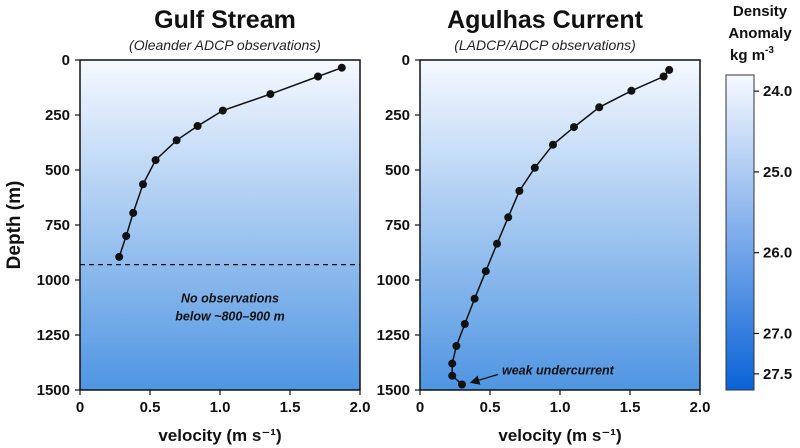 This screenshot has height=448, width=800. I want to click on panel-title: Agulhas Current, so click(545, 20).